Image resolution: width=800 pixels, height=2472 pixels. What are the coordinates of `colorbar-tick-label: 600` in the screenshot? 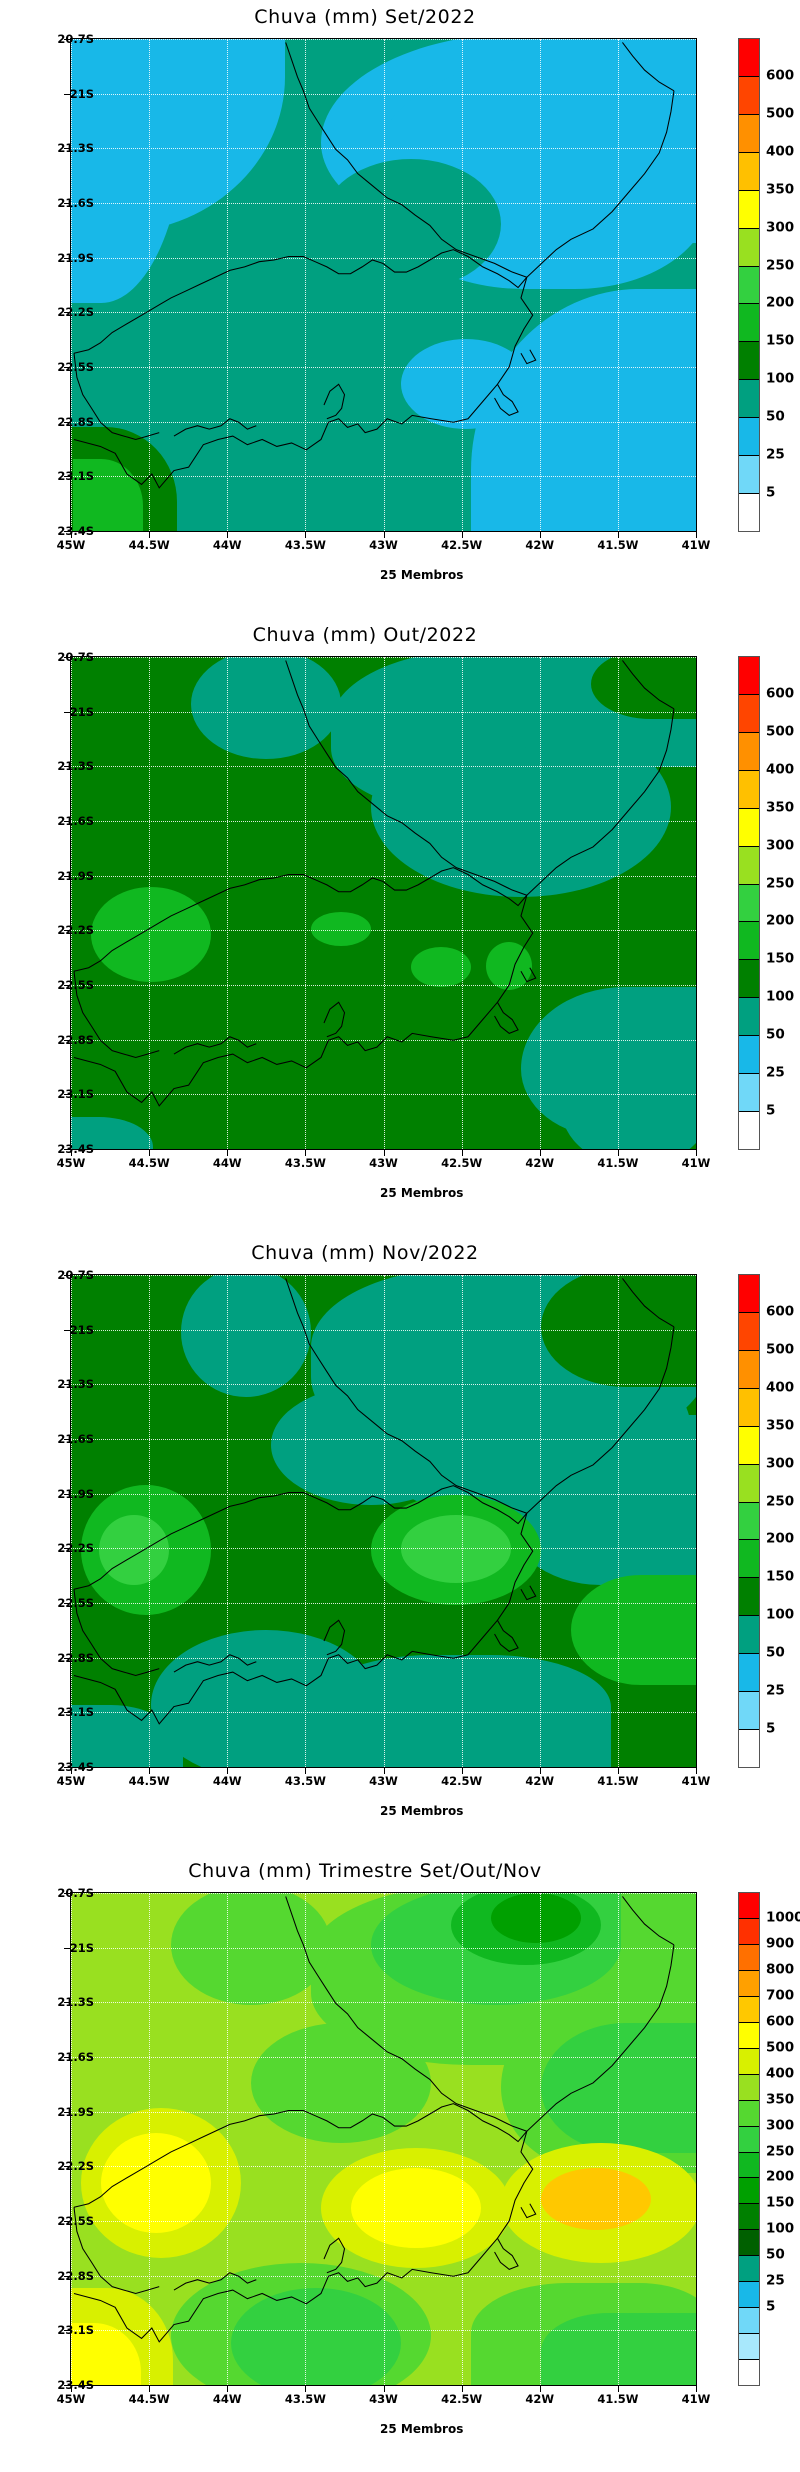 It's located at (780, 693).